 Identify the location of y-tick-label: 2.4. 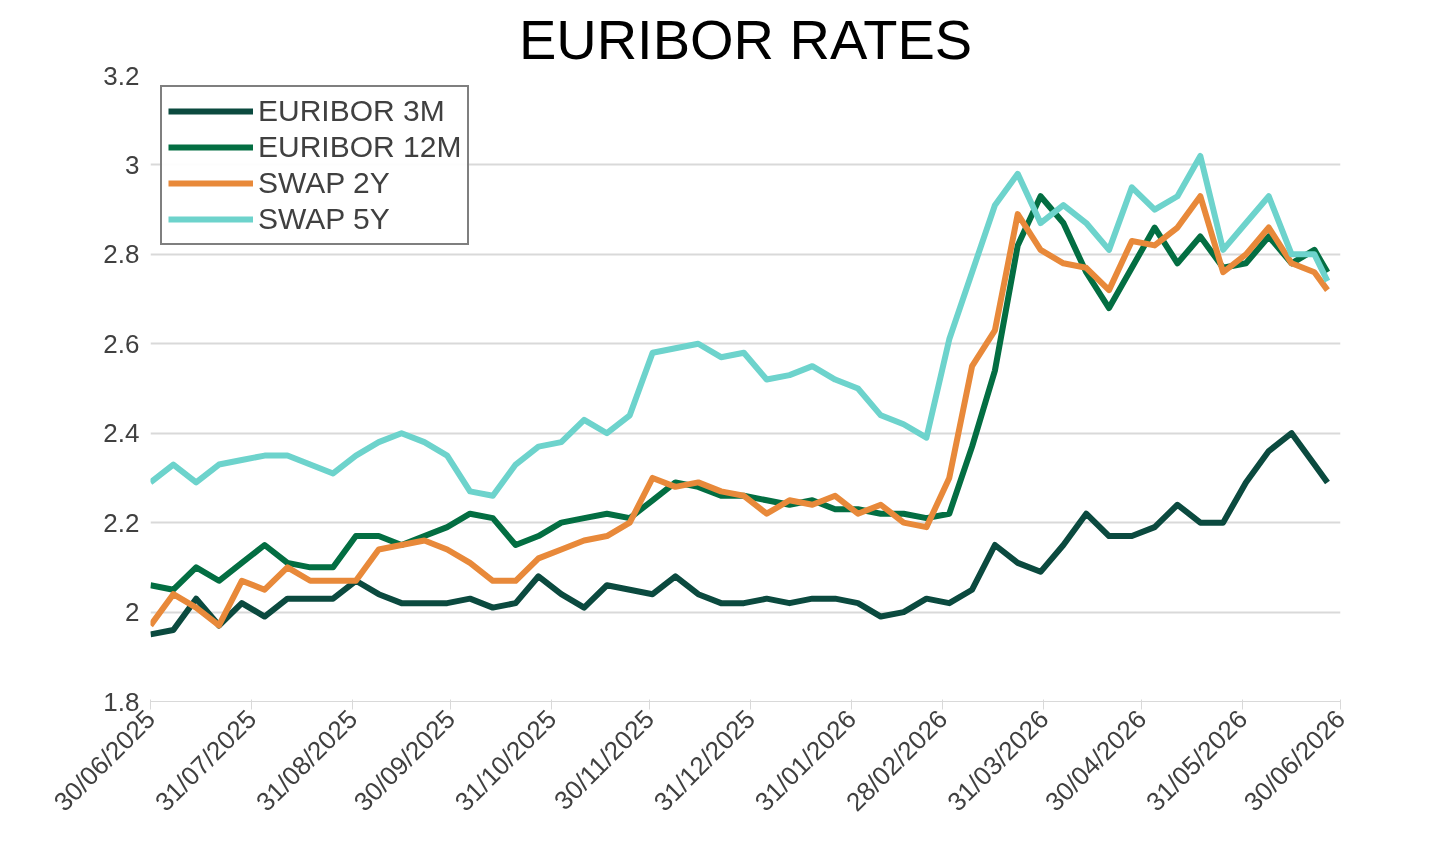
(121, 433).